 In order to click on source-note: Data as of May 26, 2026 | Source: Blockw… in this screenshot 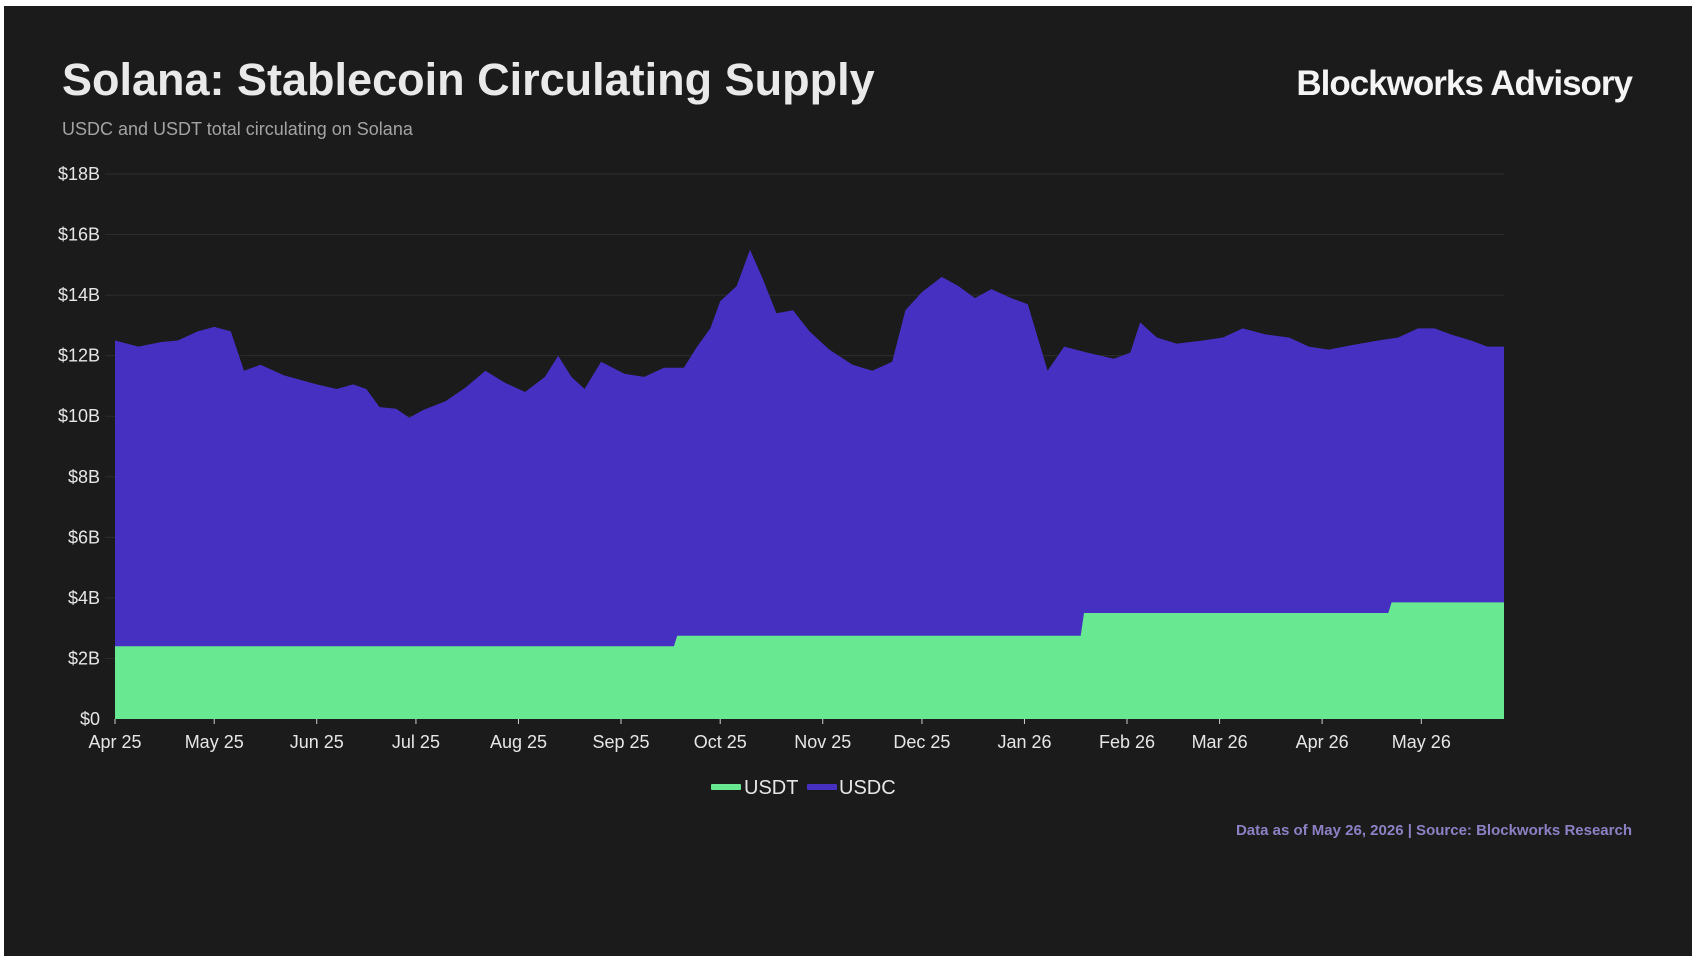, I will do `click(1433, 830)`.